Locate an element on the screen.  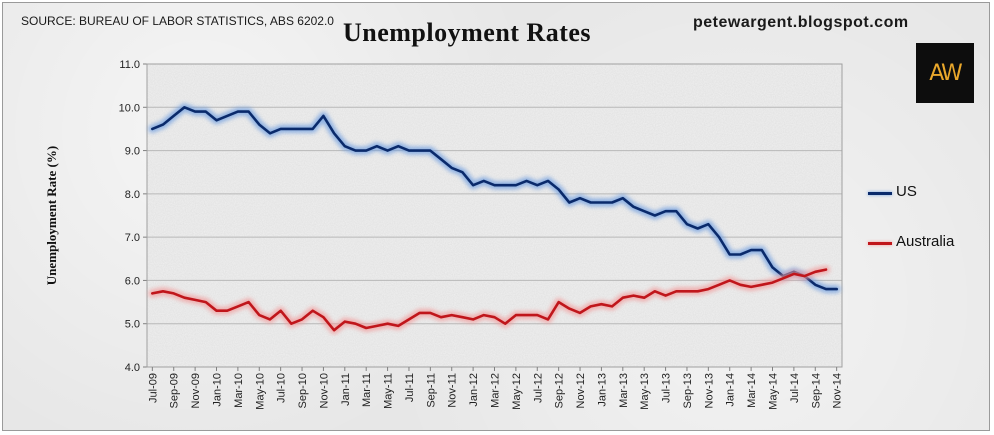
y-tick-label: 4.0 is located at coordinates (132, 368).